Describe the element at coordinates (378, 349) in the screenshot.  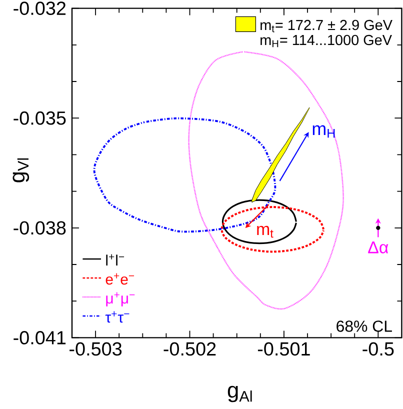
I see `x-tick-label: -0.5` at that location.